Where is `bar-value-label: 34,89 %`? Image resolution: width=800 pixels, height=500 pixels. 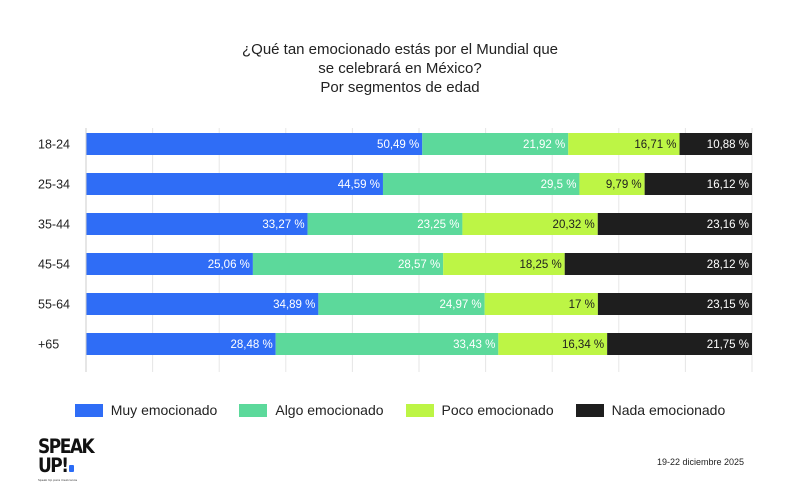
bar-value-label: 34,89 % is located at coordinates (294, 305).